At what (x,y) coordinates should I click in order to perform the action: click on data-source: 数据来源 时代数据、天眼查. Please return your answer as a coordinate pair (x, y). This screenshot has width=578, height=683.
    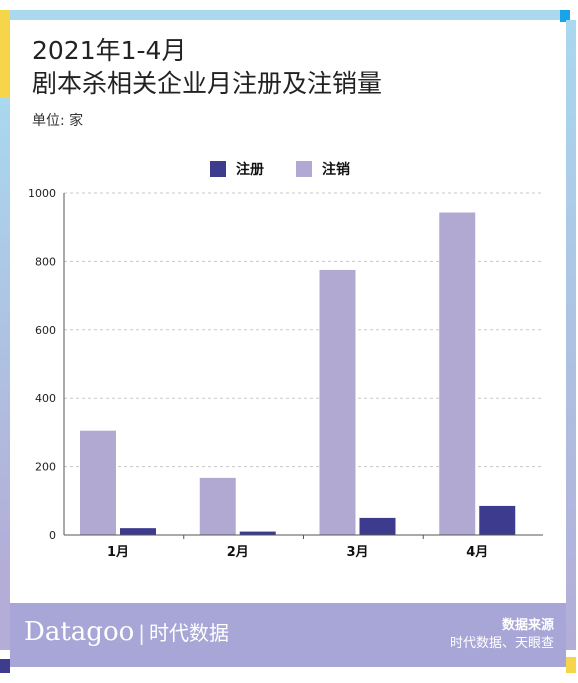
    Looking at the image, I should click on (502, 635).